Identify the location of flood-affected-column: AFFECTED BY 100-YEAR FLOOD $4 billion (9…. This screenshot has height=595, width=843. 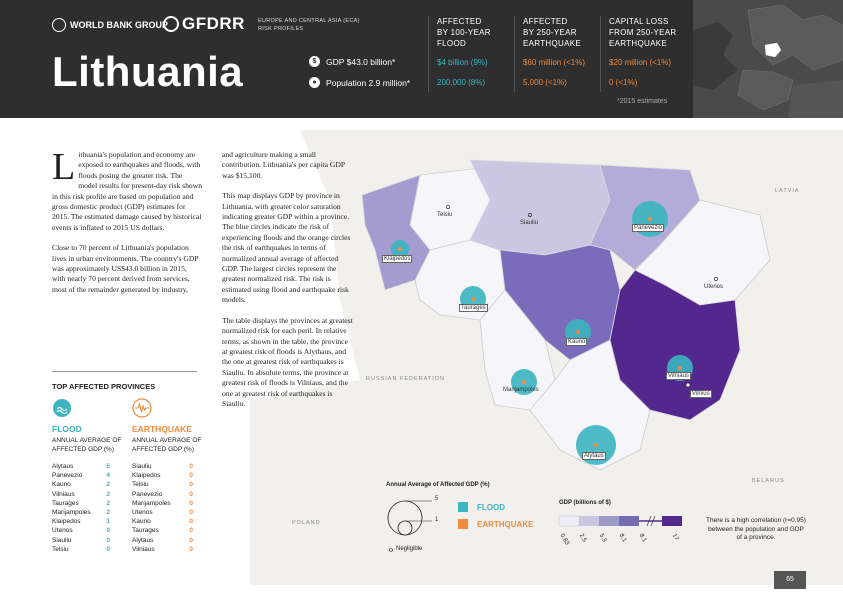
(480, 62).